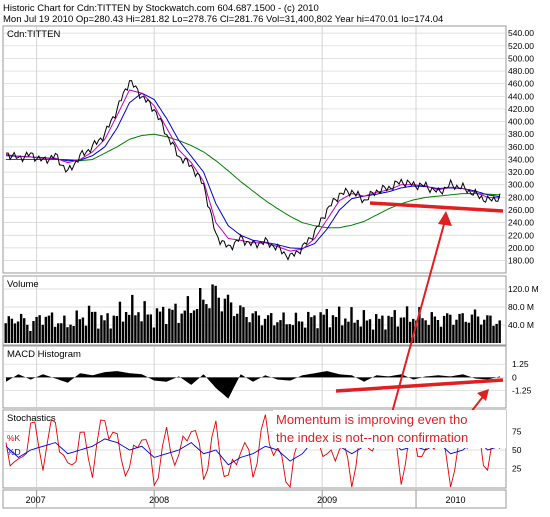  I want to click on annotation-line-2: the index is not--non confirmation, so click(372, 437).